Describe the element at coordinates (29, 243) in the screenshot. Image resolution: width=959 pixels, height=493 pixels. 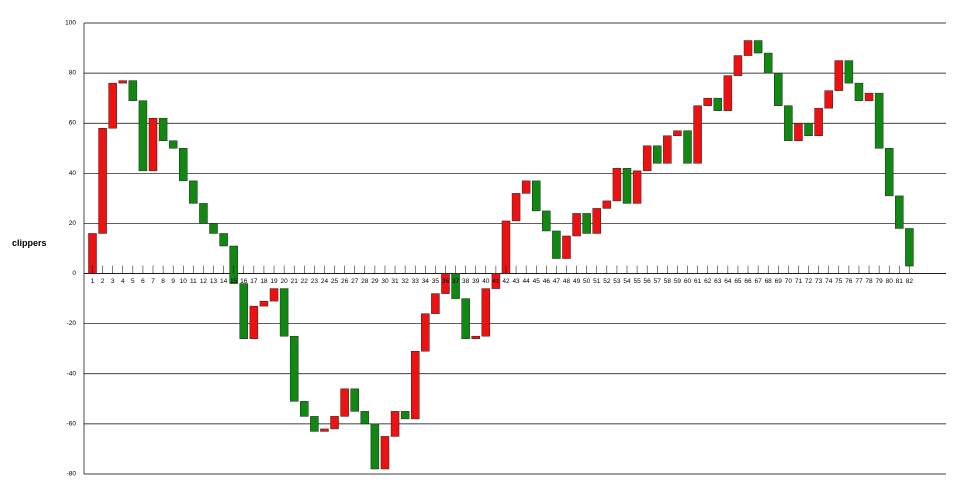
I see `y-axis-label: clippers` at that location.